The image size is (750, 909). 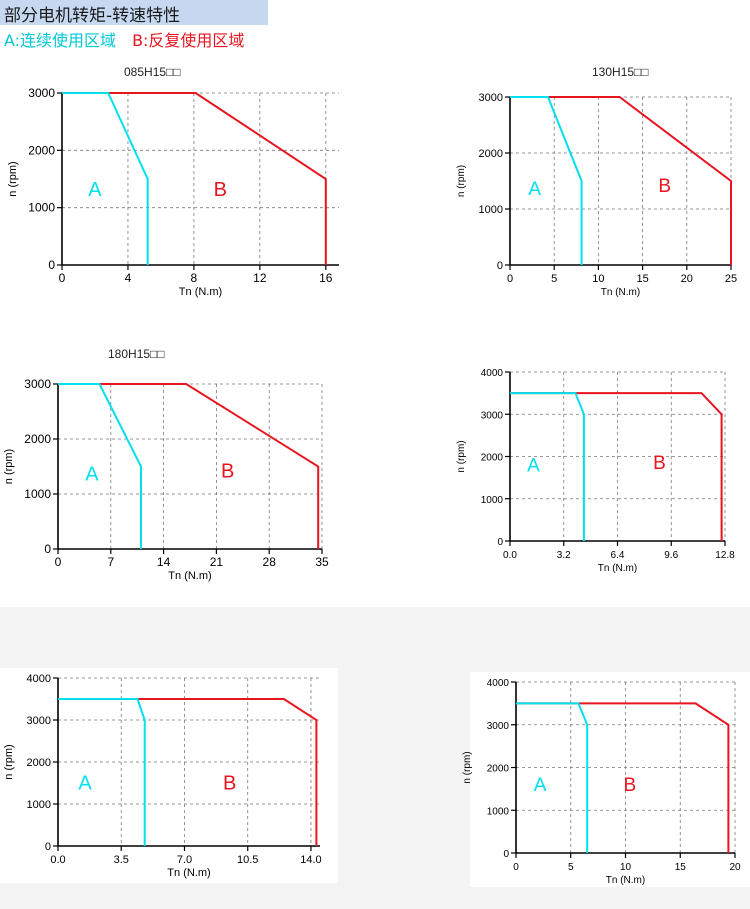 I want to click on x-tick-label: 14.0, so click(x=310, y=860).